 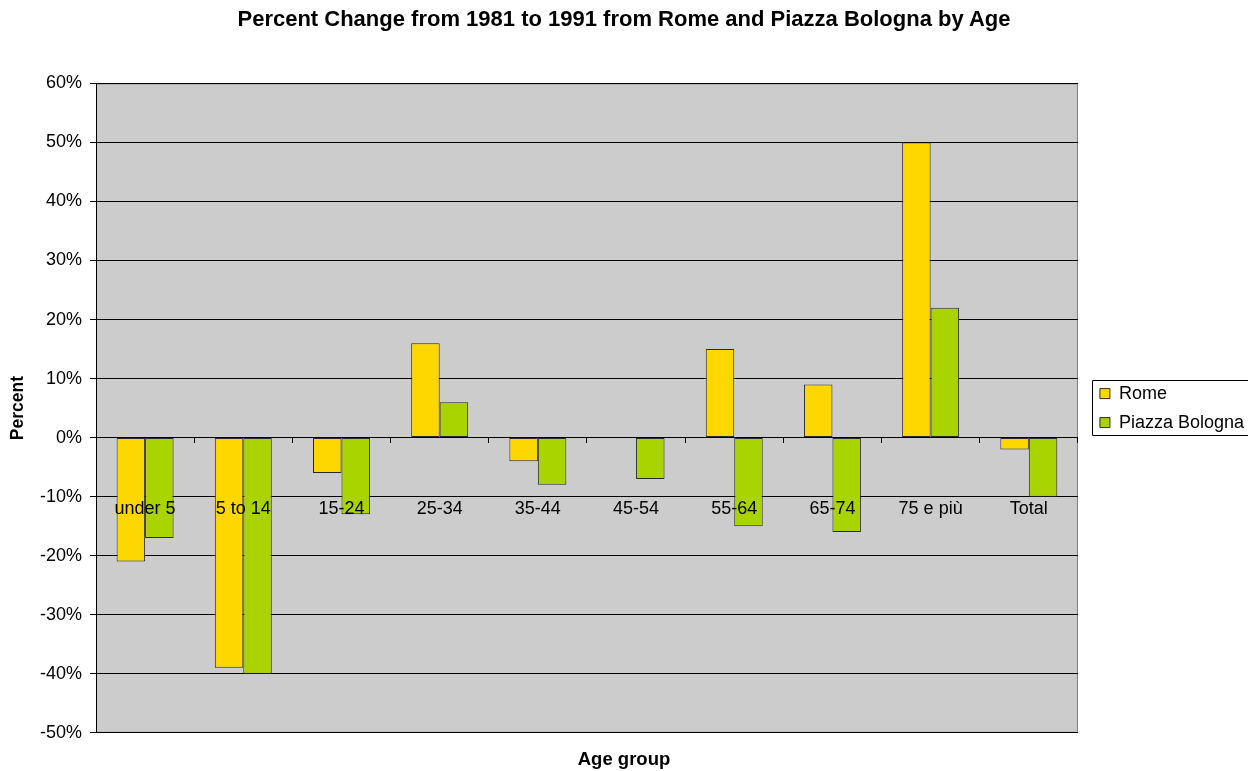 What do you see at coordinates (930, 508) in the screenshot?
I see `x-tick-label: 75 e più` at bounding box center [930, 508].